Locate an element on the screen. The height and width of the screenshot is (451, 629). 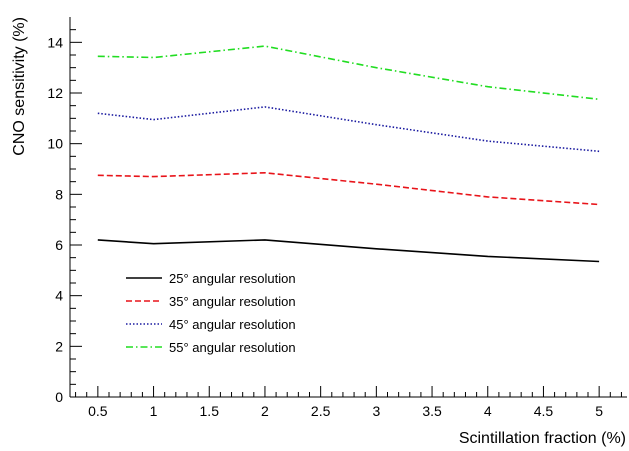
x-tick-label: 2.5 is located at coordinates (321, 411).